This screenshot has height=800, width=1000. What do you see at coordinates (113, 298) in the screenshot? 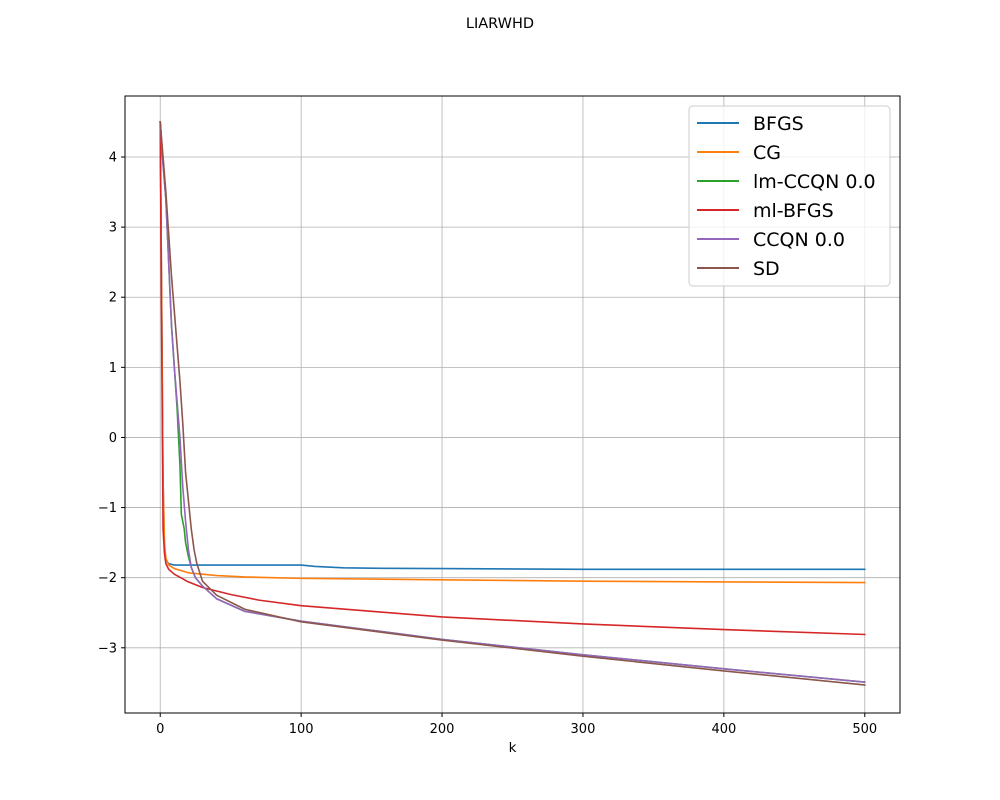
I see `y-tick-label: 2` at bounding box center [113, 298].